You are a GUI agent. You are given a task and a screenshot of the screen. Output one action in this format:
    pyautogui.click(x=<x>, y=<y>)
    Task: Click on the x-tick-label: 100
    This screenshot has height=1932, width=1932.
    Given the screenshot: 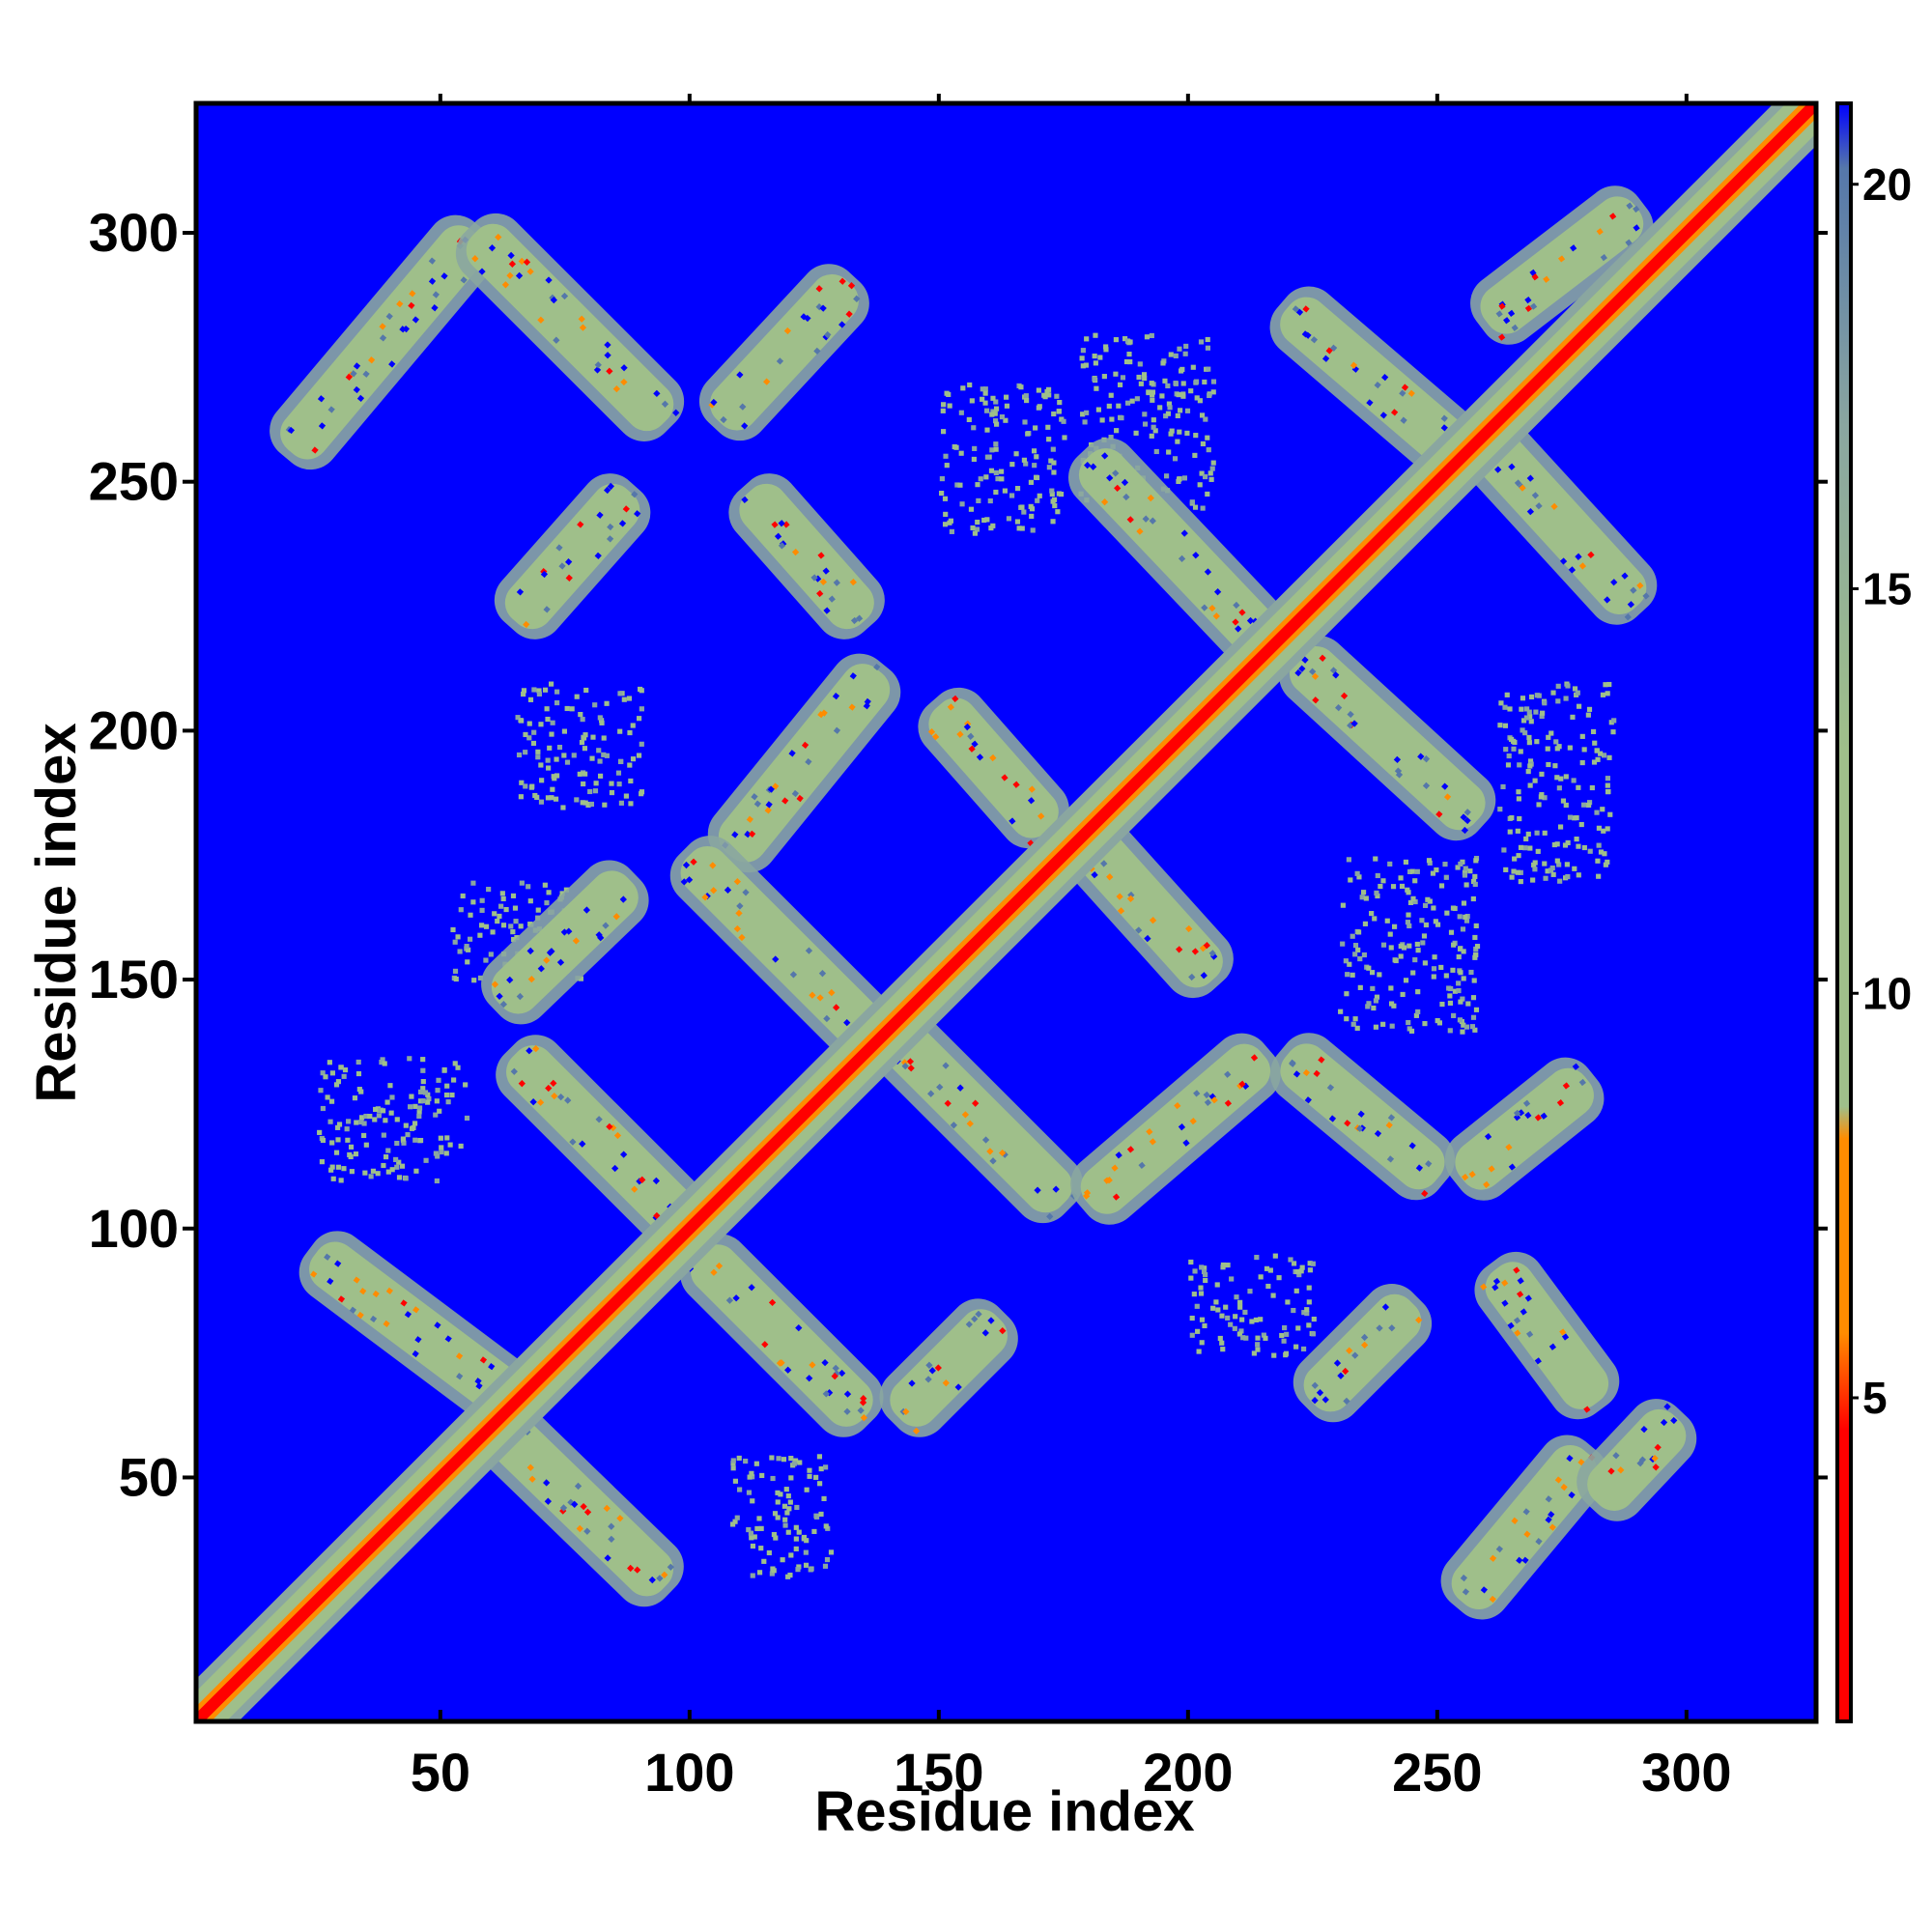 What is the action you would take?
    pyautogui.click(x=689, y=1772)
    